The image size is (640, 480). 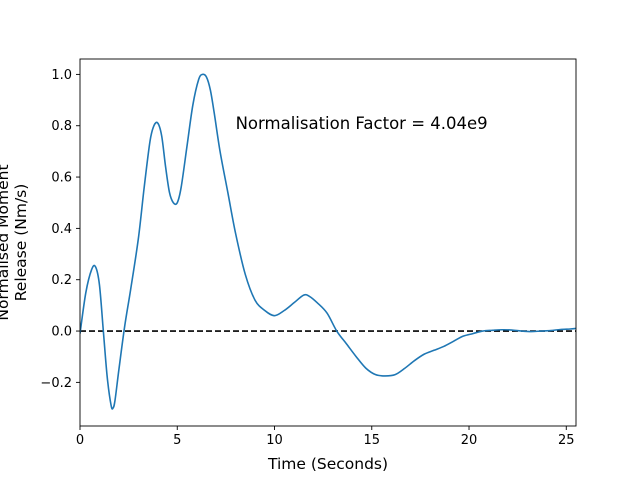 I want to click on x-tick-label-5: 5, so click(x=177, y=440).